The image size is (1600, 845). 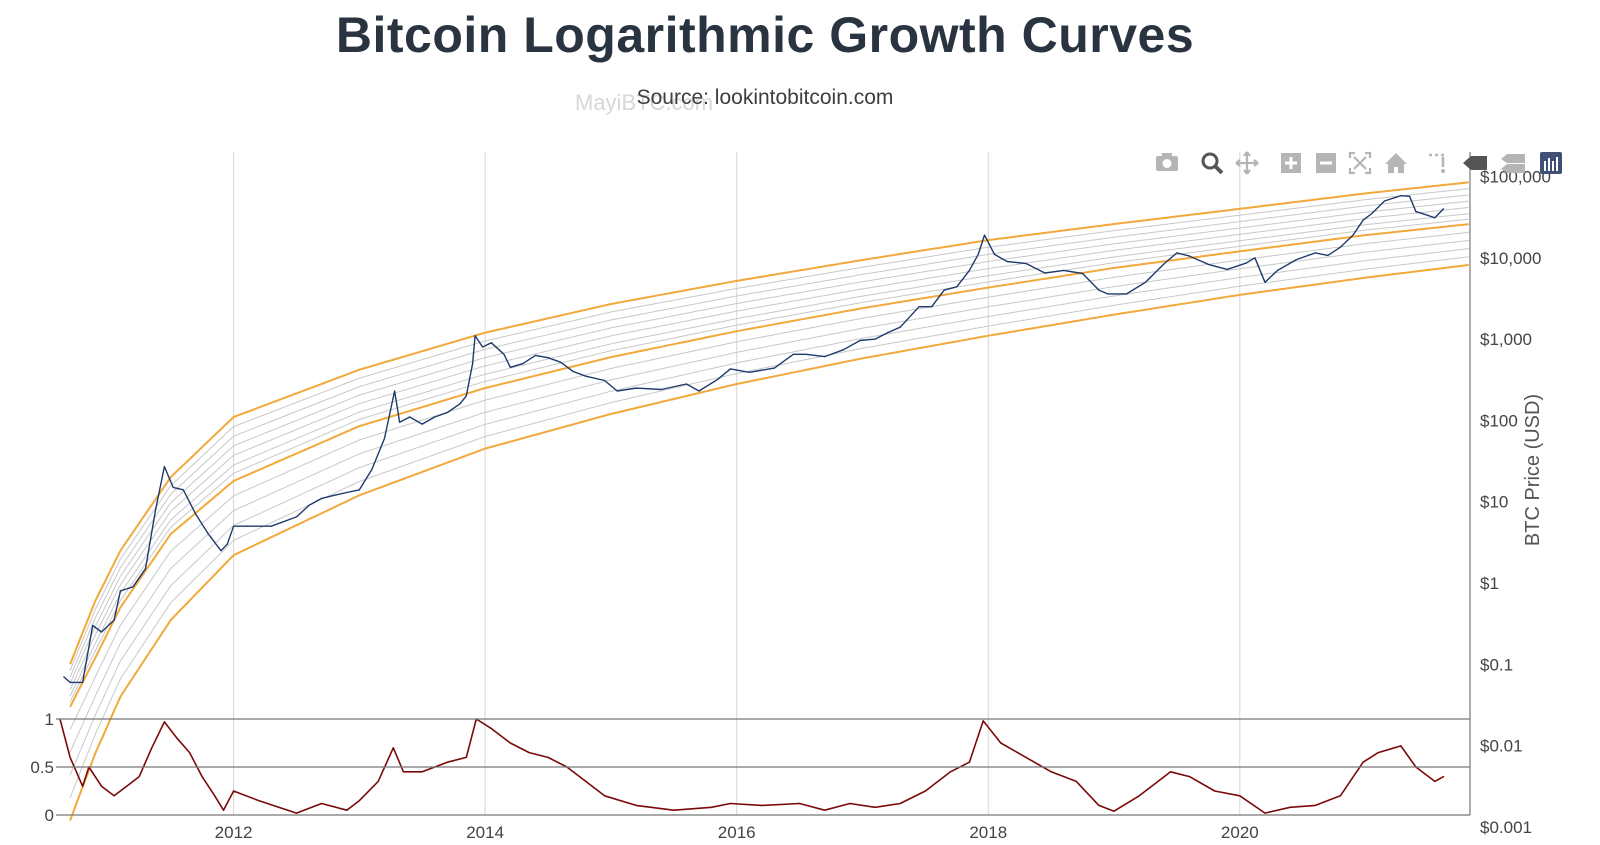 I want to click on x-tick-label: 2018, so click(x=988, y=832).